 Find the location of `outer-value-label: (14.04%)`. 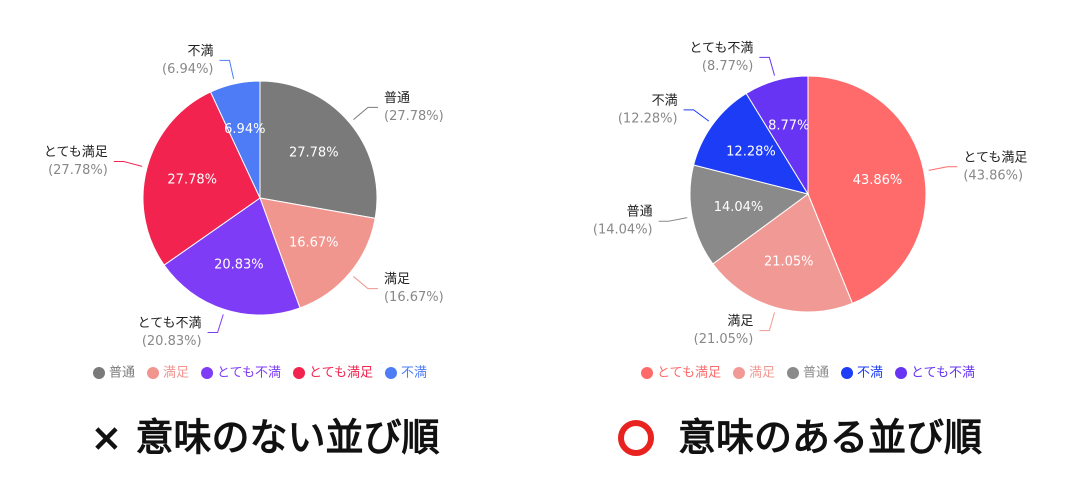

outer-value-label: (14.04%) is located at coordinates (623, 230).